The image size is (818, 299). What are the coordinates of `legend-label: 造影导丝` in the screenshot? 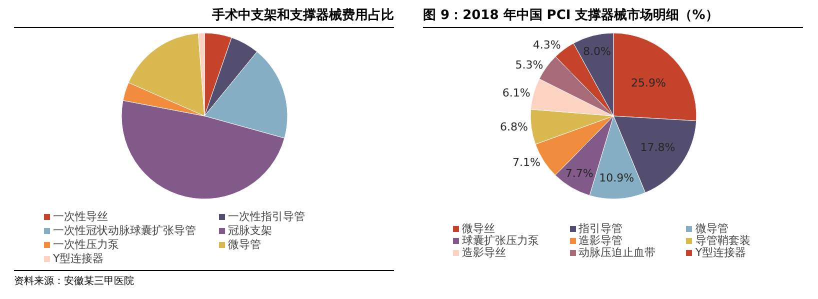 It's located at (484, 252).